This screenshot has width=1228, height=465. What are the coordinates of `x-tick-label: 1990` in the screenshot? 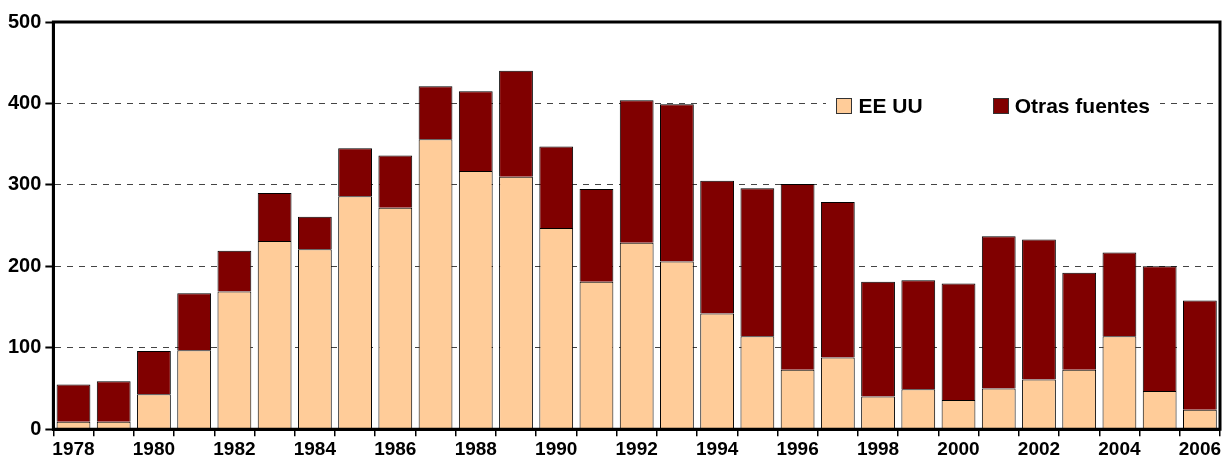 It's located at (556, 448).